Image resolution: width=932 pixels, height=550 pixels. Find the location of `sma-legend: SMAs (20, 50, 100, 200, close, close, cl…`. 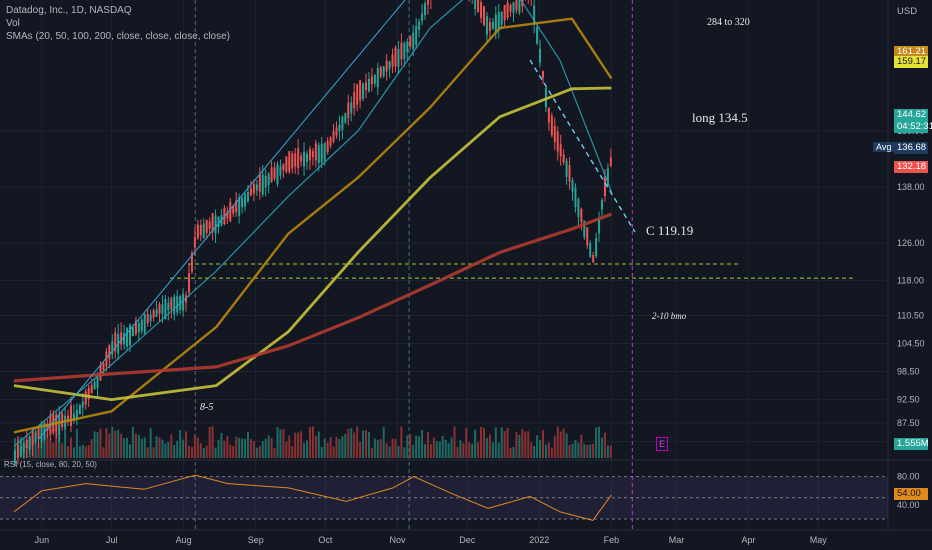

sma-legend: SMAs (20, 50, 100, 200, close, close, cl… is located at coordinates (118, 36).